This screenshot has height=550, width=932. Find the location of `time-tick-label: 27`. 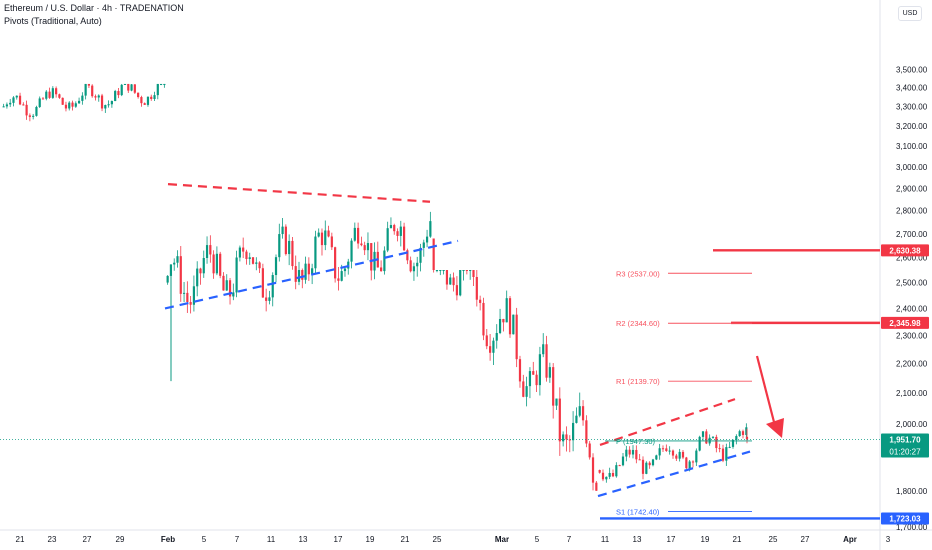

time-tick-label: 27 is located at coordinates (87, 539).